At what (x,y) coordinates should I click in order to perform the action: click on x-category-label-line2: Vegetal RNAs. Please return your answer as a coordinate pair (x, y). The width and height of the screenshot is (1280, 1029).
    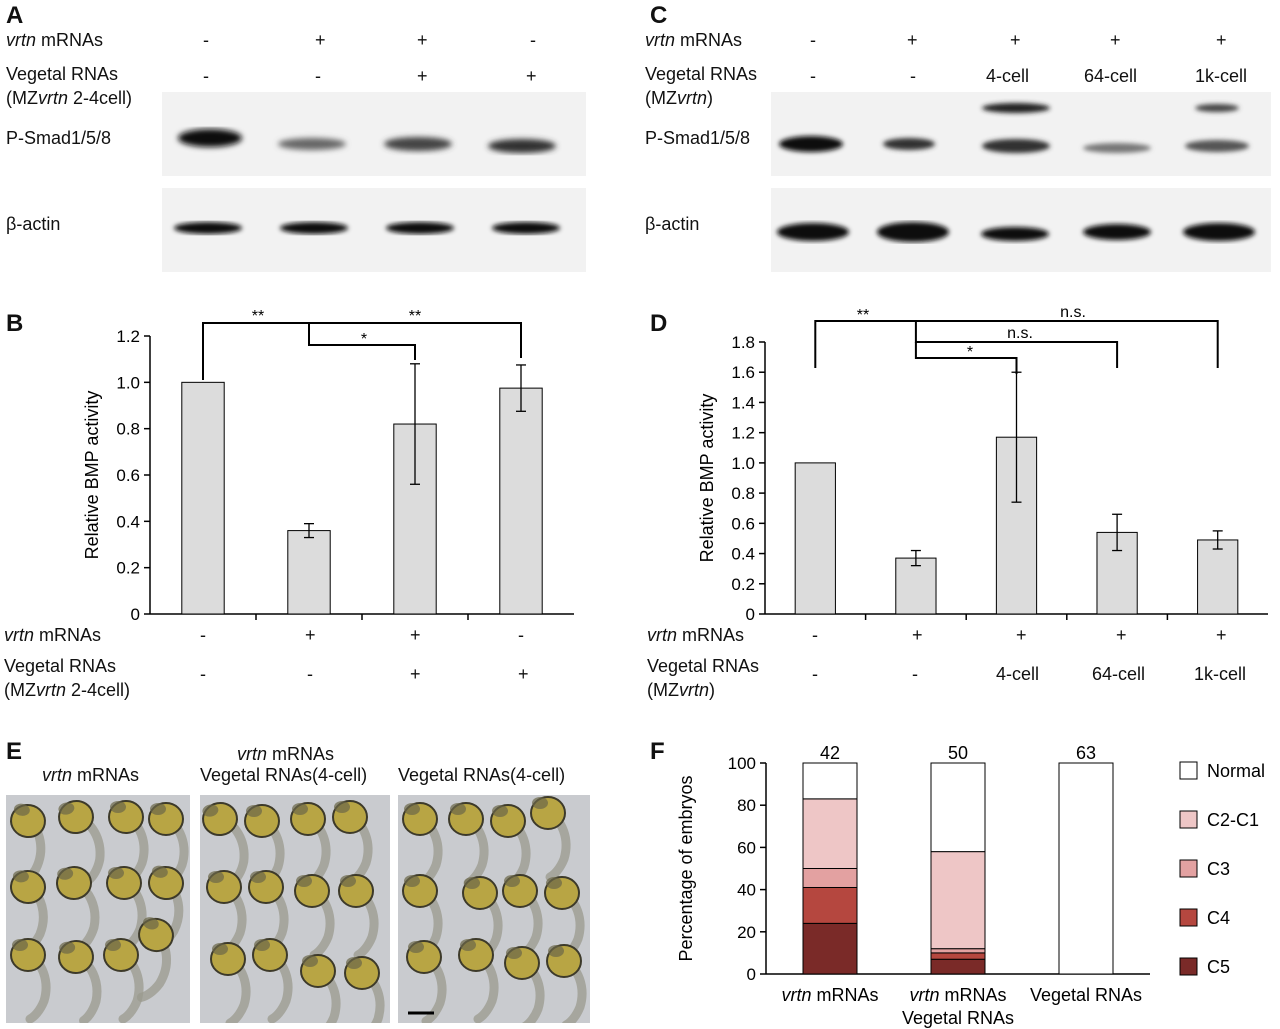
    Looking at the image, I should click on (958, 1018).